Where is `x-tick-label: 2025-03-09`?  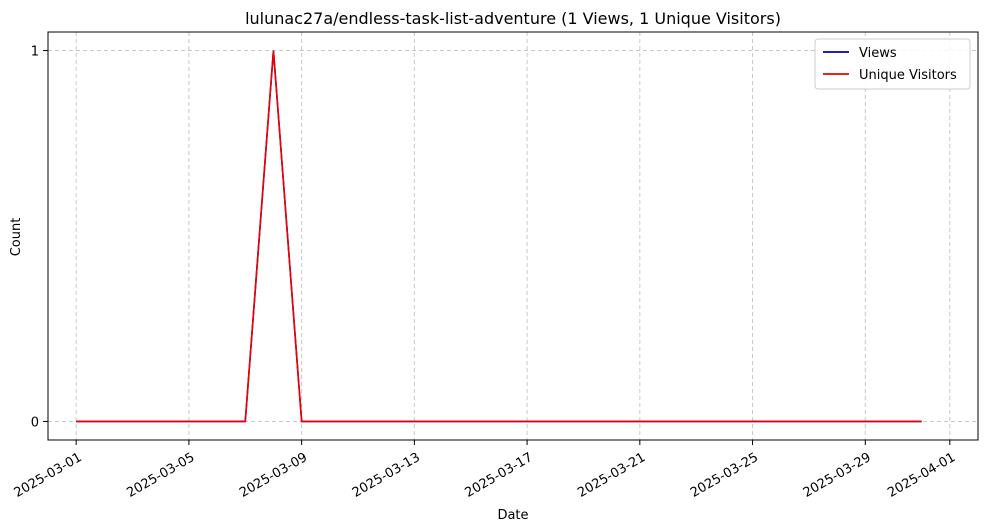
x-tick-label: 2025-03-09 is located at coordinates (273, 475).